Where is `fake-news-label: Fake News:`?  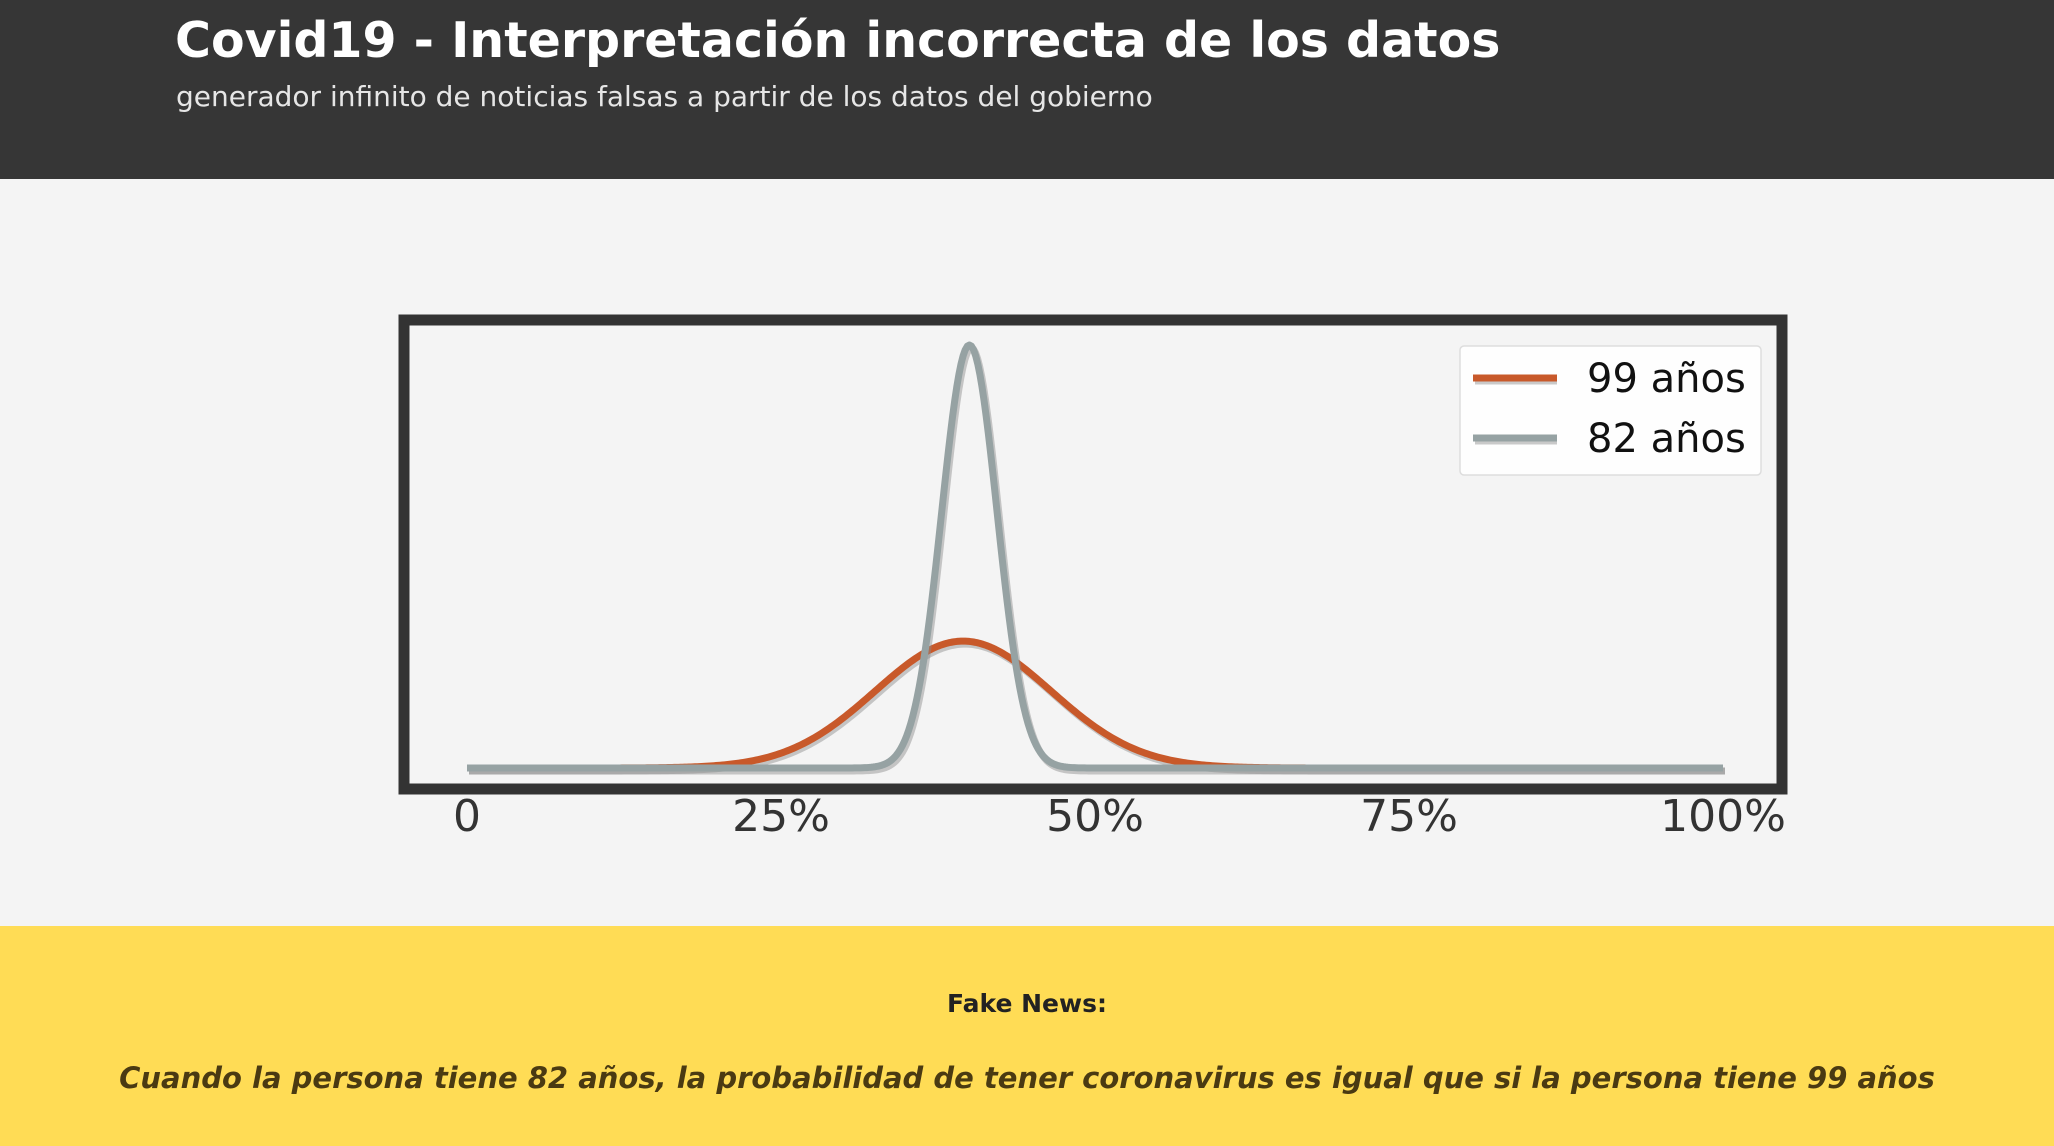
fake-news-label: Fake News: is located at coordinates (1027, 1003).